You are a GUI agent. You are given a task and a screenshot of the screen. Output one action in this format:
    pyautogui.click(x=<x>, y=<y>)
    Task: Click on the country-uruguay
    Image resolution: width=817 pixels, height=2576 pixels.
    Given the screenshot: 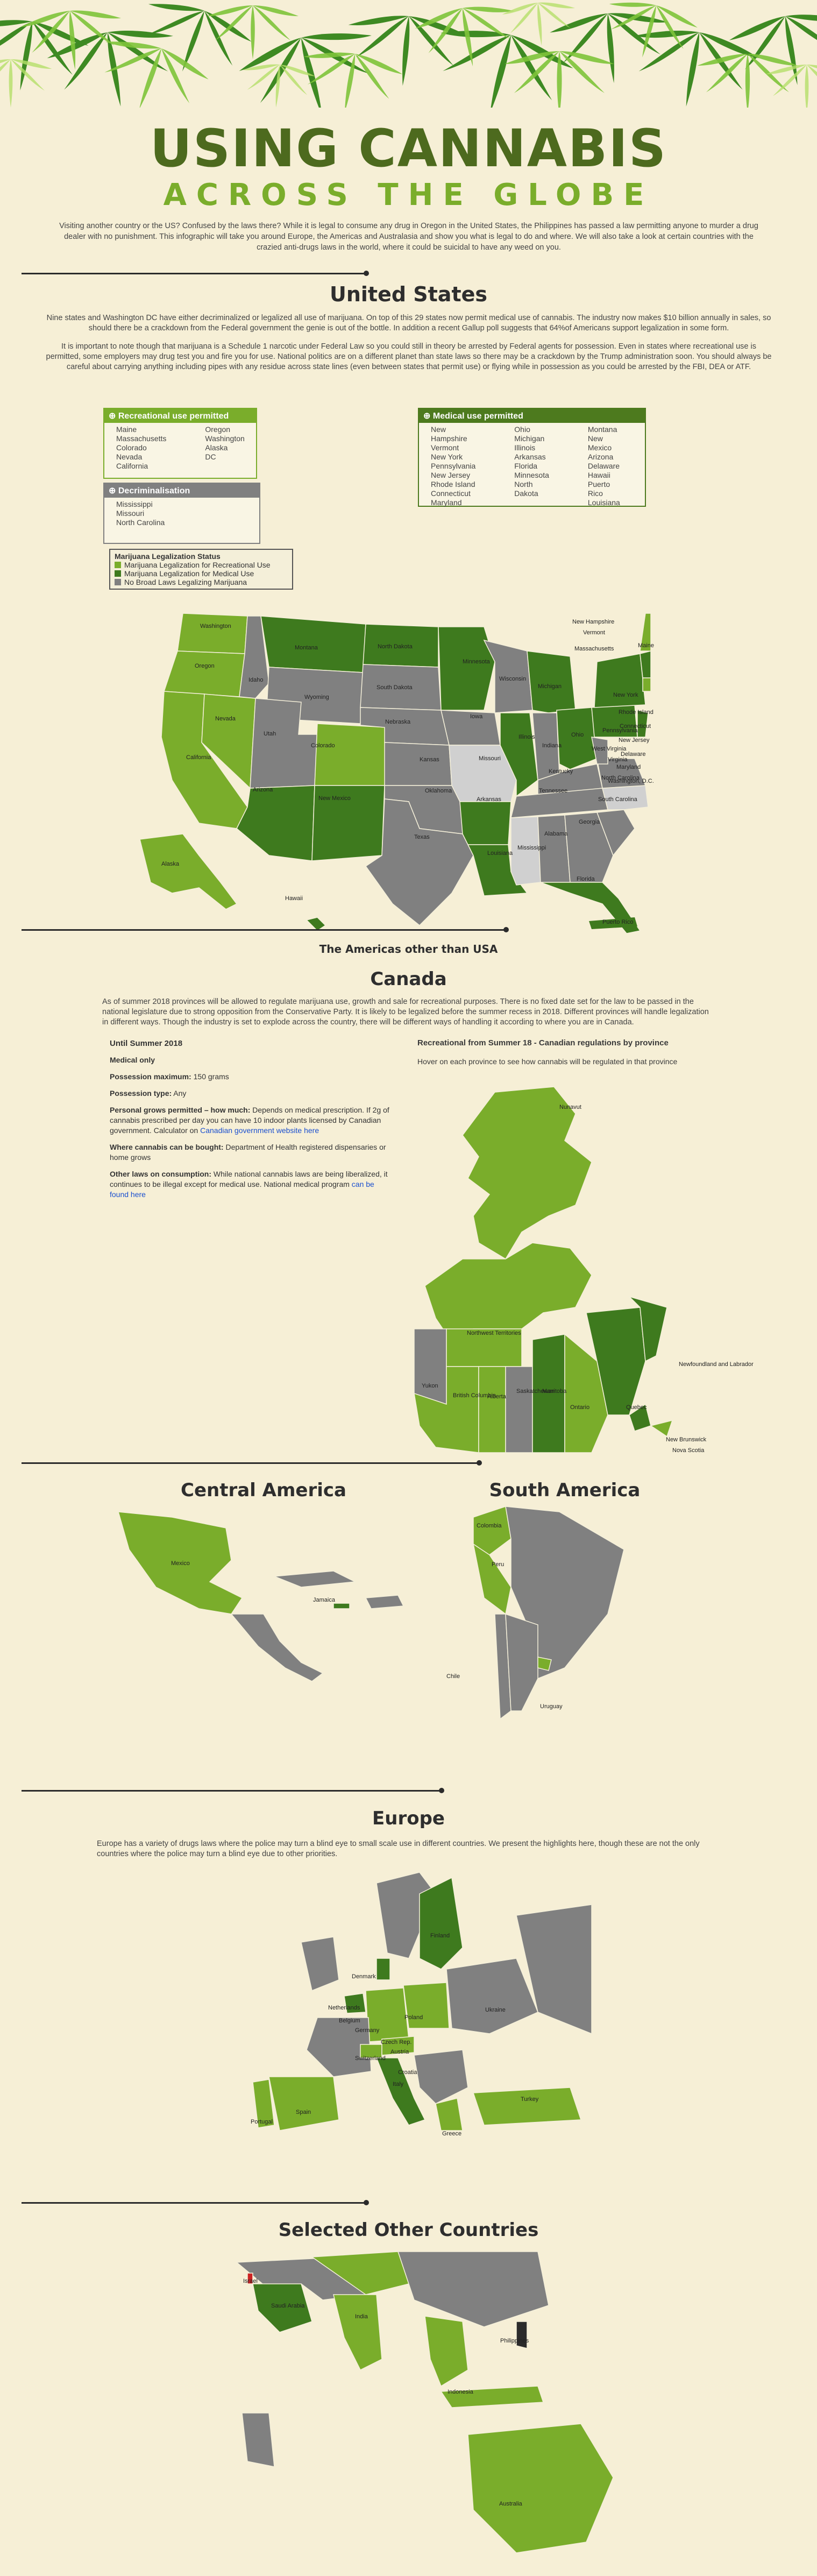 What is the action you would take?
    pyautogui.click(x=544, y=1664)
    